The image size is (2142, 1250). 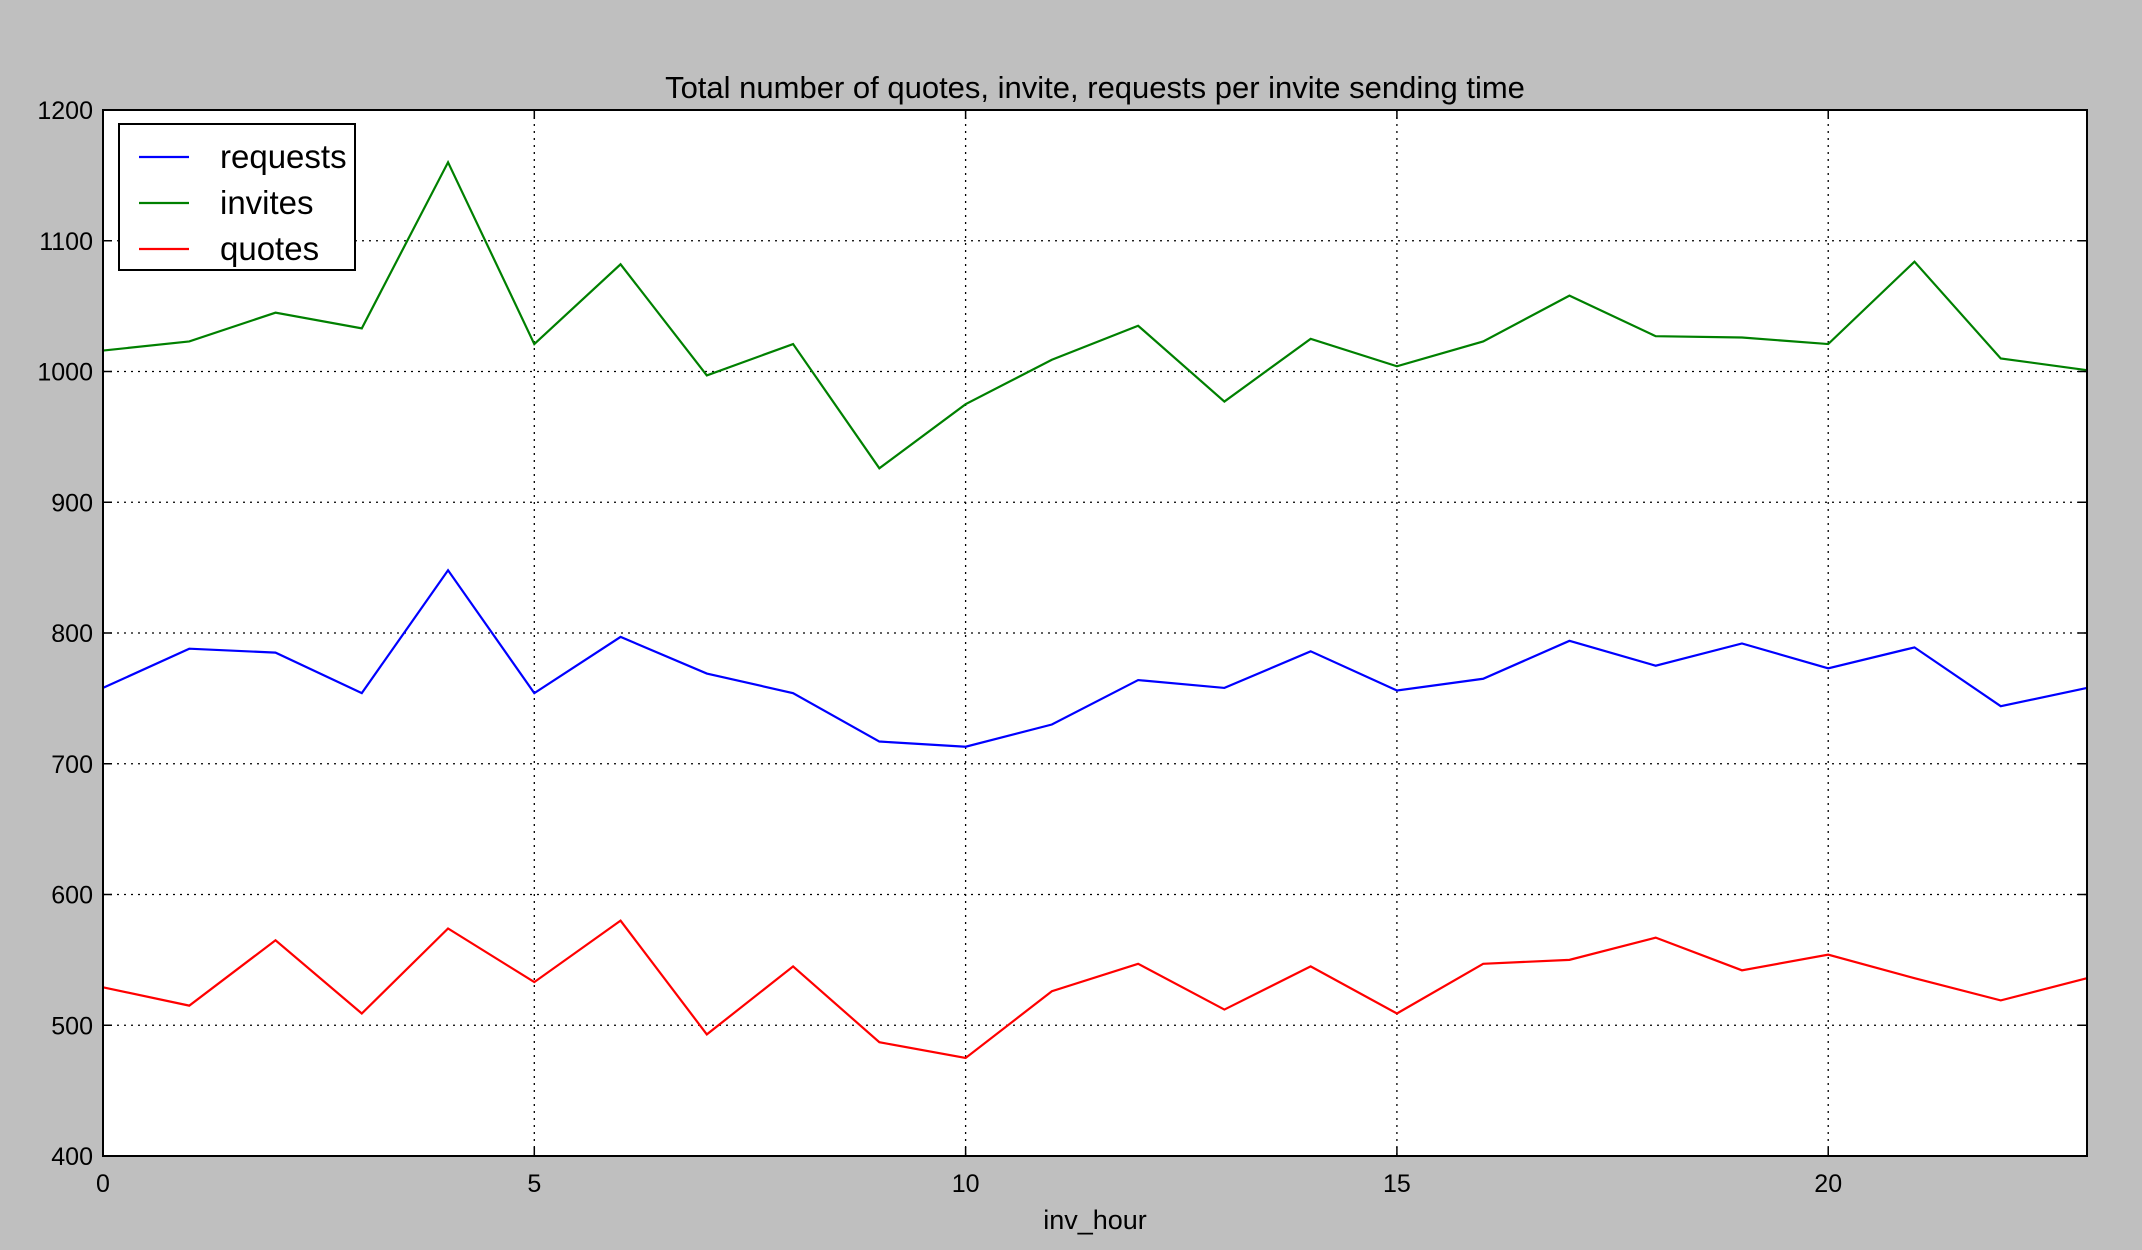 I want to click on x-tick-label: 20, so click(x=1828, y=1184).